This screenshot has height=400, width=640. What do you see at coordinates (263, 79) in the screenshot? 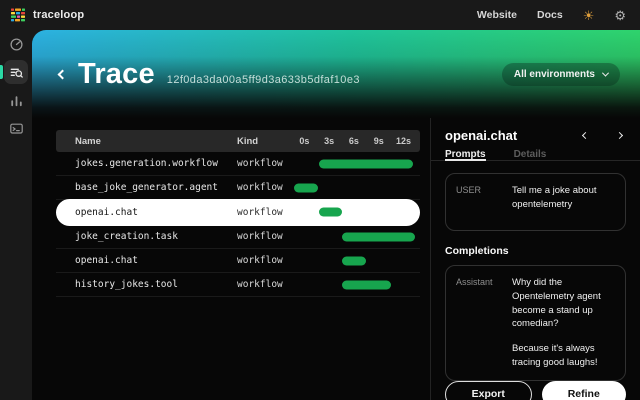
I see `trace-id: 12f0da3da00a5ff9d3a633b5dfaf10e3` at bounding box center [263, 79].